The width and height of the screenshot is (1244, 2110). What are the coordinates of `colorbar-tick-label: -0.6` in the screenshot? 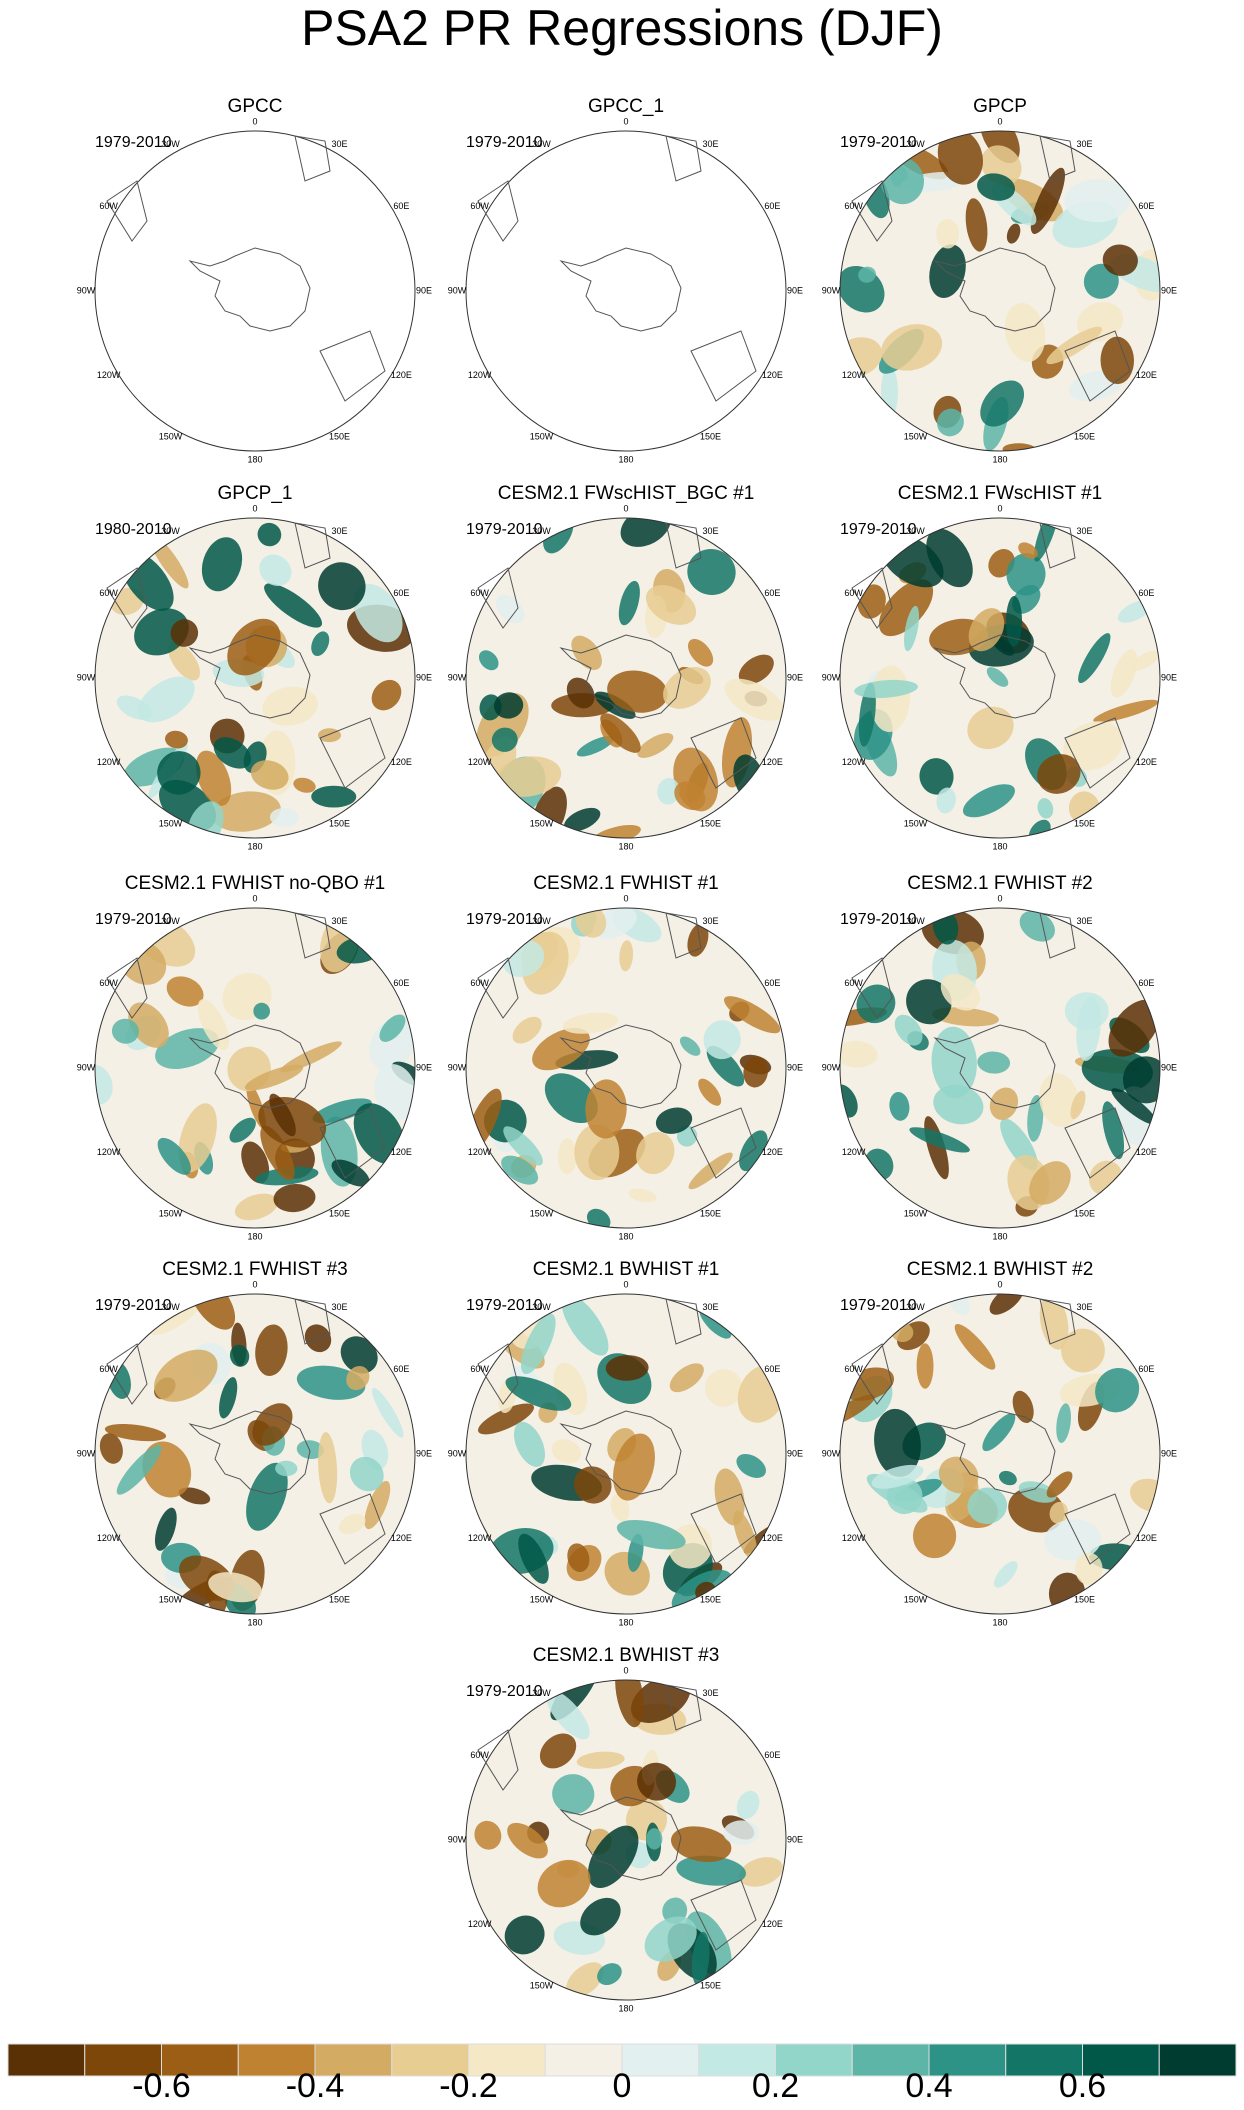 It's located at (161, 2086).